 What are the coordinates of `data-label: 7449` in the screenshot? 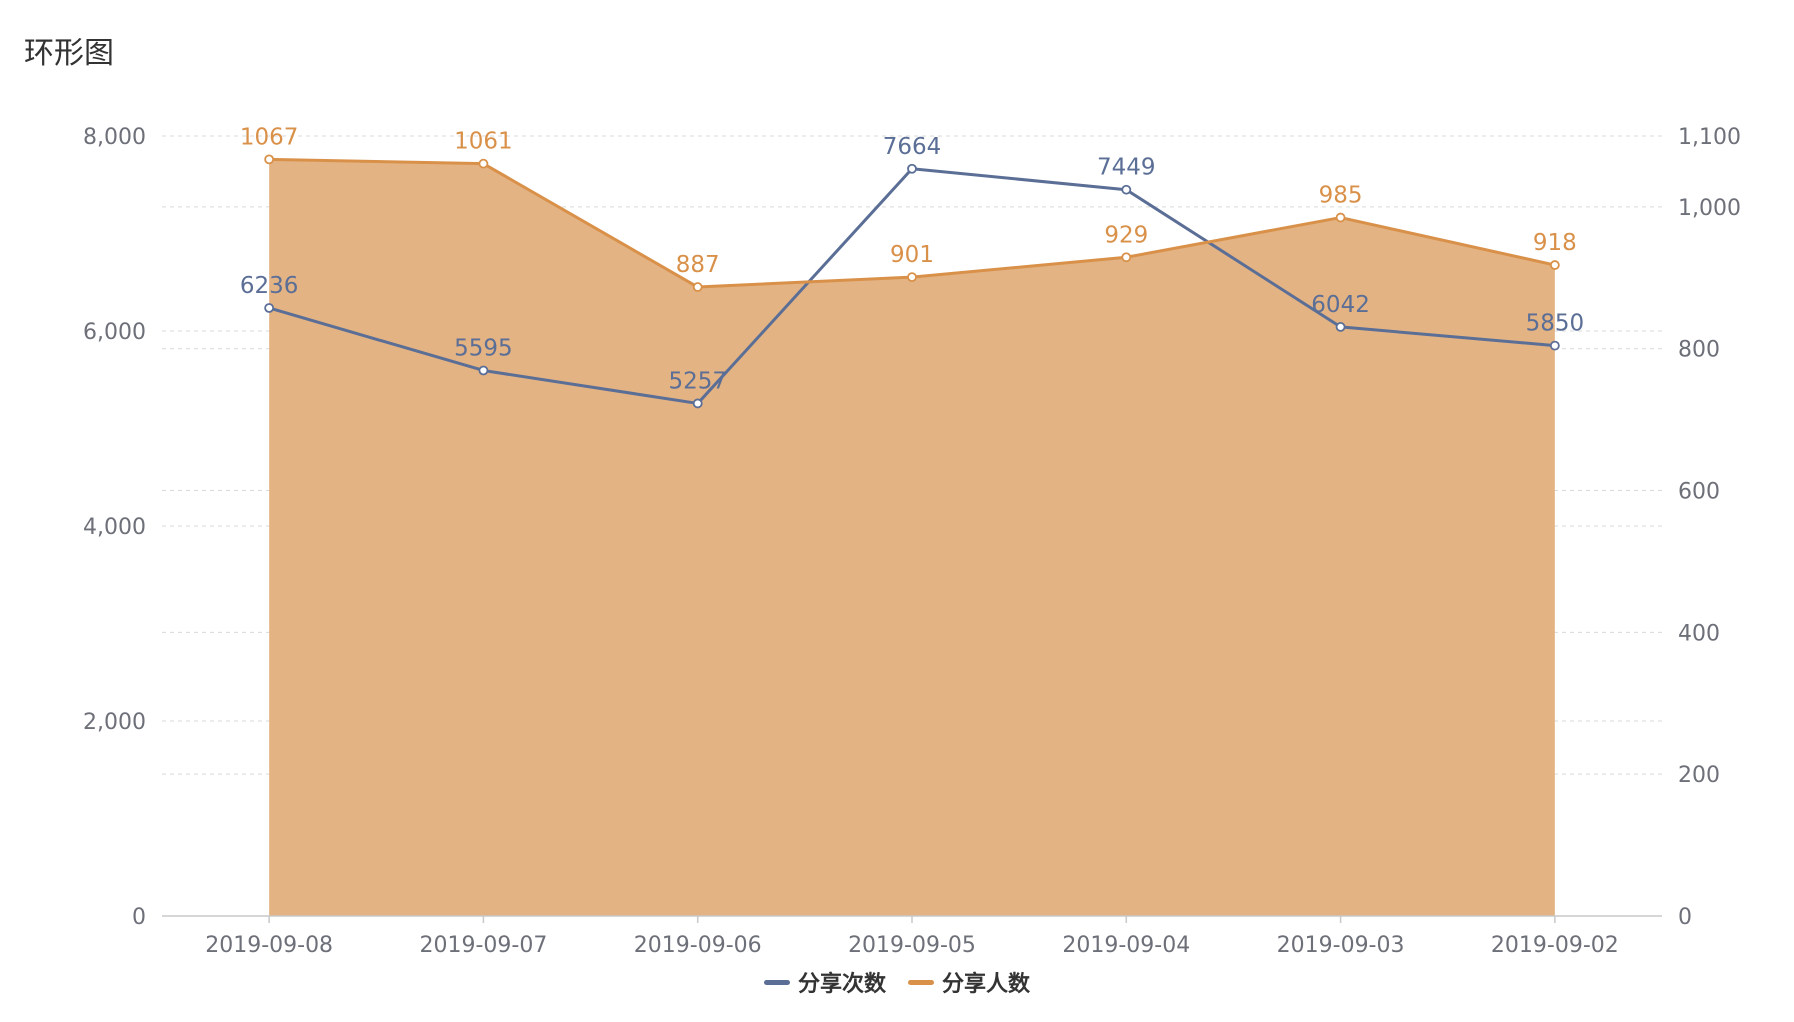 It's located at (1126, 168).